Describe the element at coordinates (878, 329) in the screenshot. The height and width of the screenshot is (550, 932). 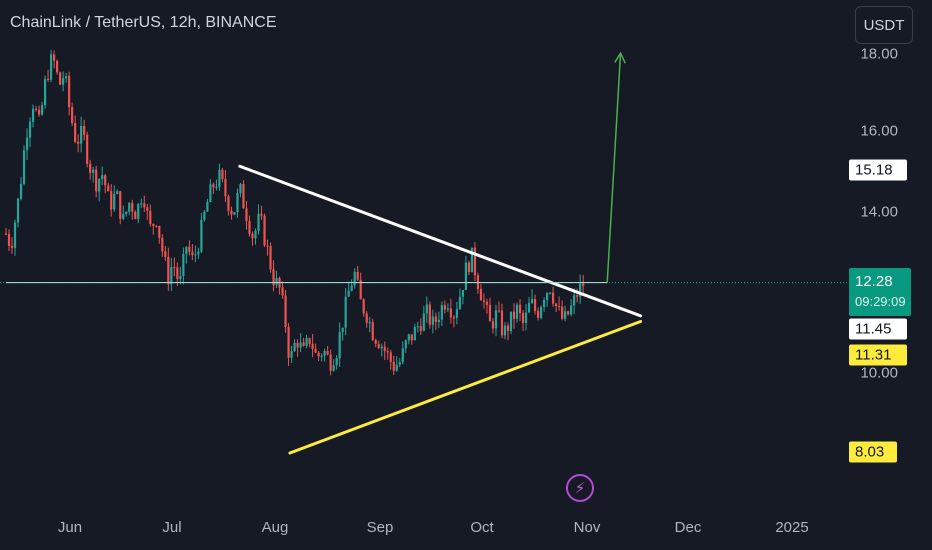
I see `price-label-resistance-end: 11.45` at that location.